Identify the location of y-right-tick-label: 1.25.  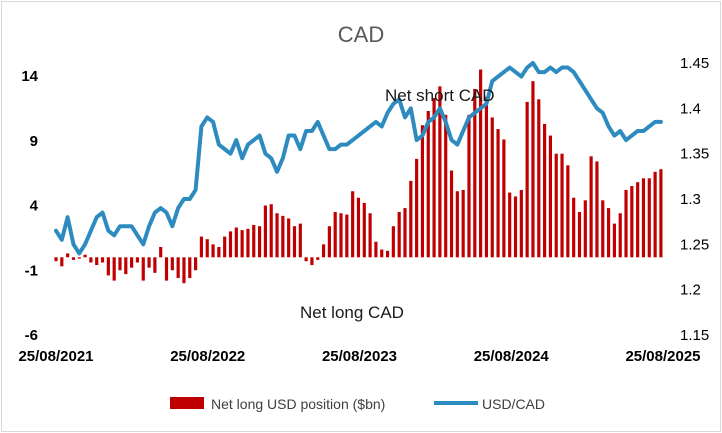
(694, 244).